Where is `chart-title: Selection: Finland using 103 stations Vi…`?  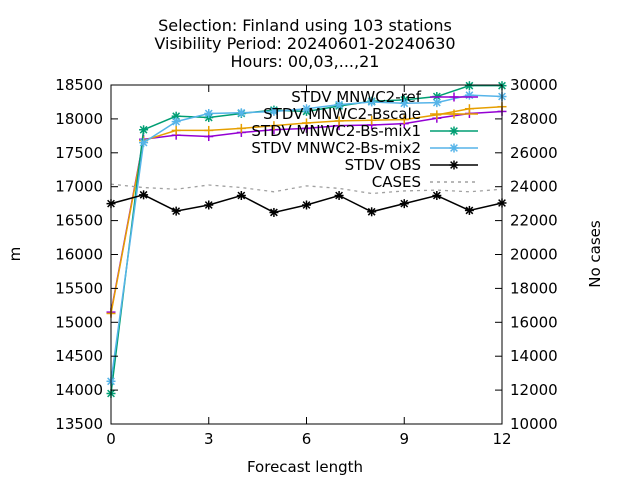
chart-title: Selection: Finland using 103 stations Vi… is located at coordinates (304, 43).